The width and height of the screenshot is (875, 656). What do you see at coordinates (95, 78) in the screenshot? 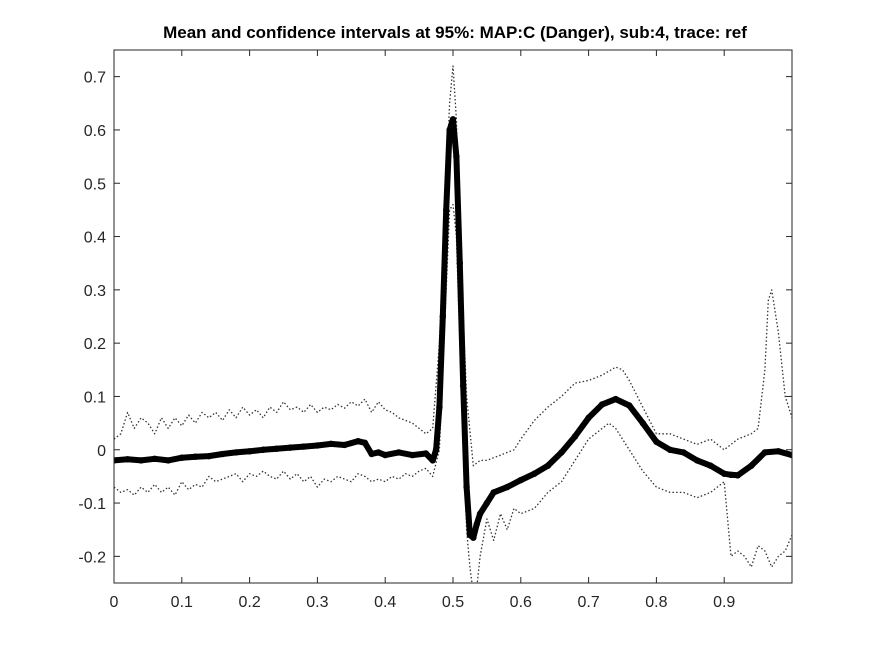
I see `y-tick-label: 0.7` at bounding box center [95, 78].